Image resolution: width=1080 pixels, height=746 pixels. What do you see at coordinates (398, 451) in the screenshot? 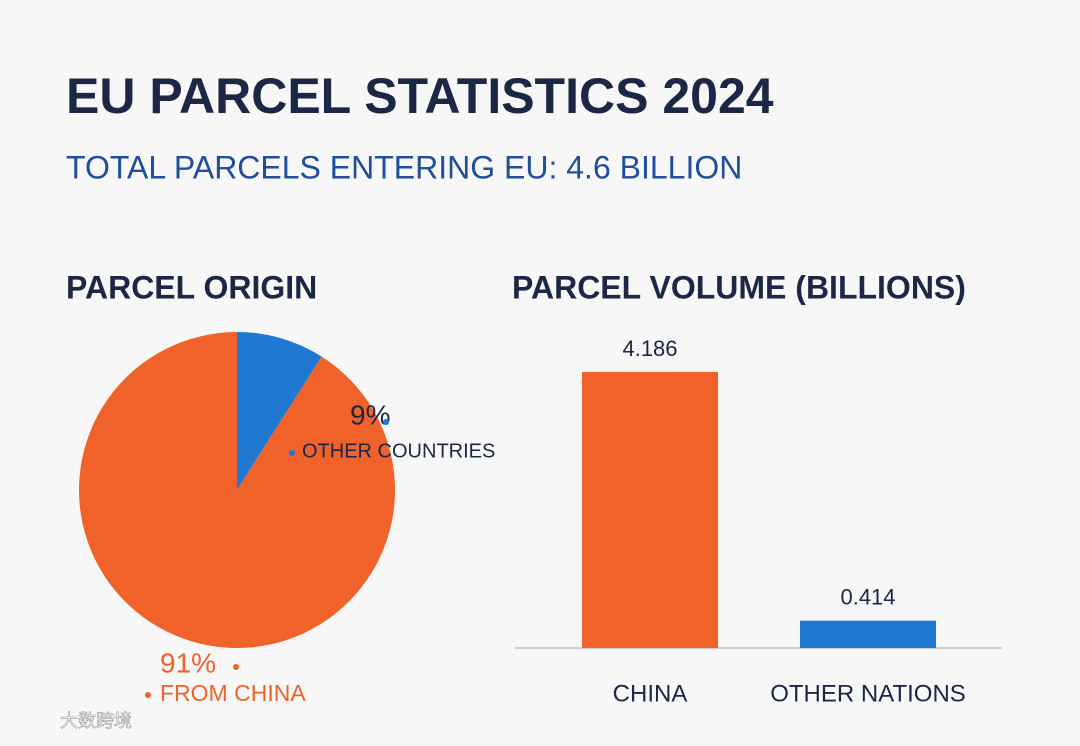
I see `slice-category-label: OTHER COUNTRIES` at bounding box center [398, 451].